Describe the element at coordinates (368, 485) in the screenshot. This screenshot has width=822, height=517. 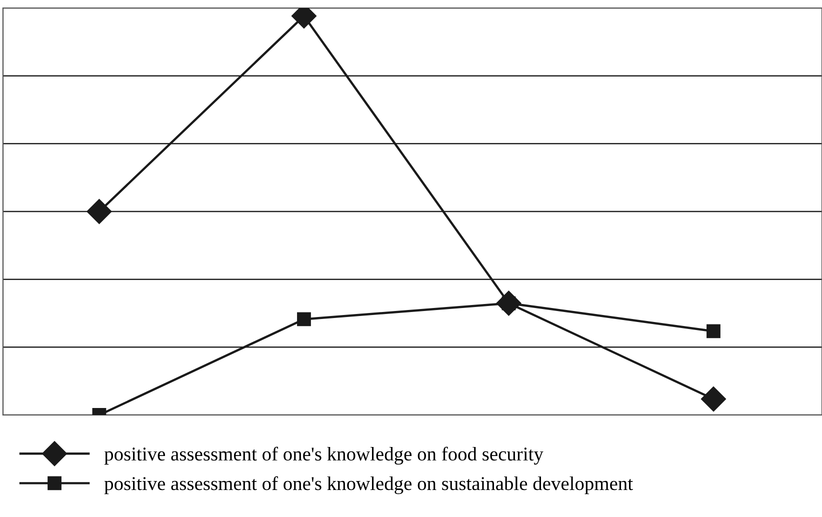
I see `legend-label: positive assessment of one's knowledge on sustainable development` at that location.